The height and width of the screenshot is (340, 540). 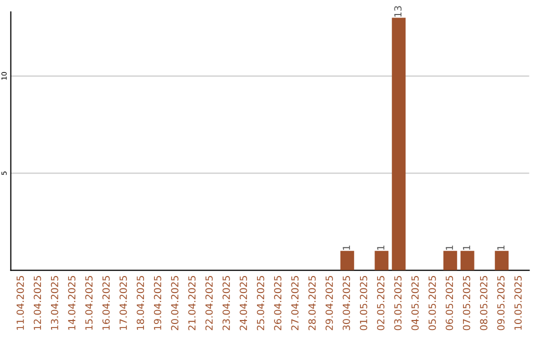 I want to click on x-tick-label: 13.04.2025, so click(x=54, y=303).